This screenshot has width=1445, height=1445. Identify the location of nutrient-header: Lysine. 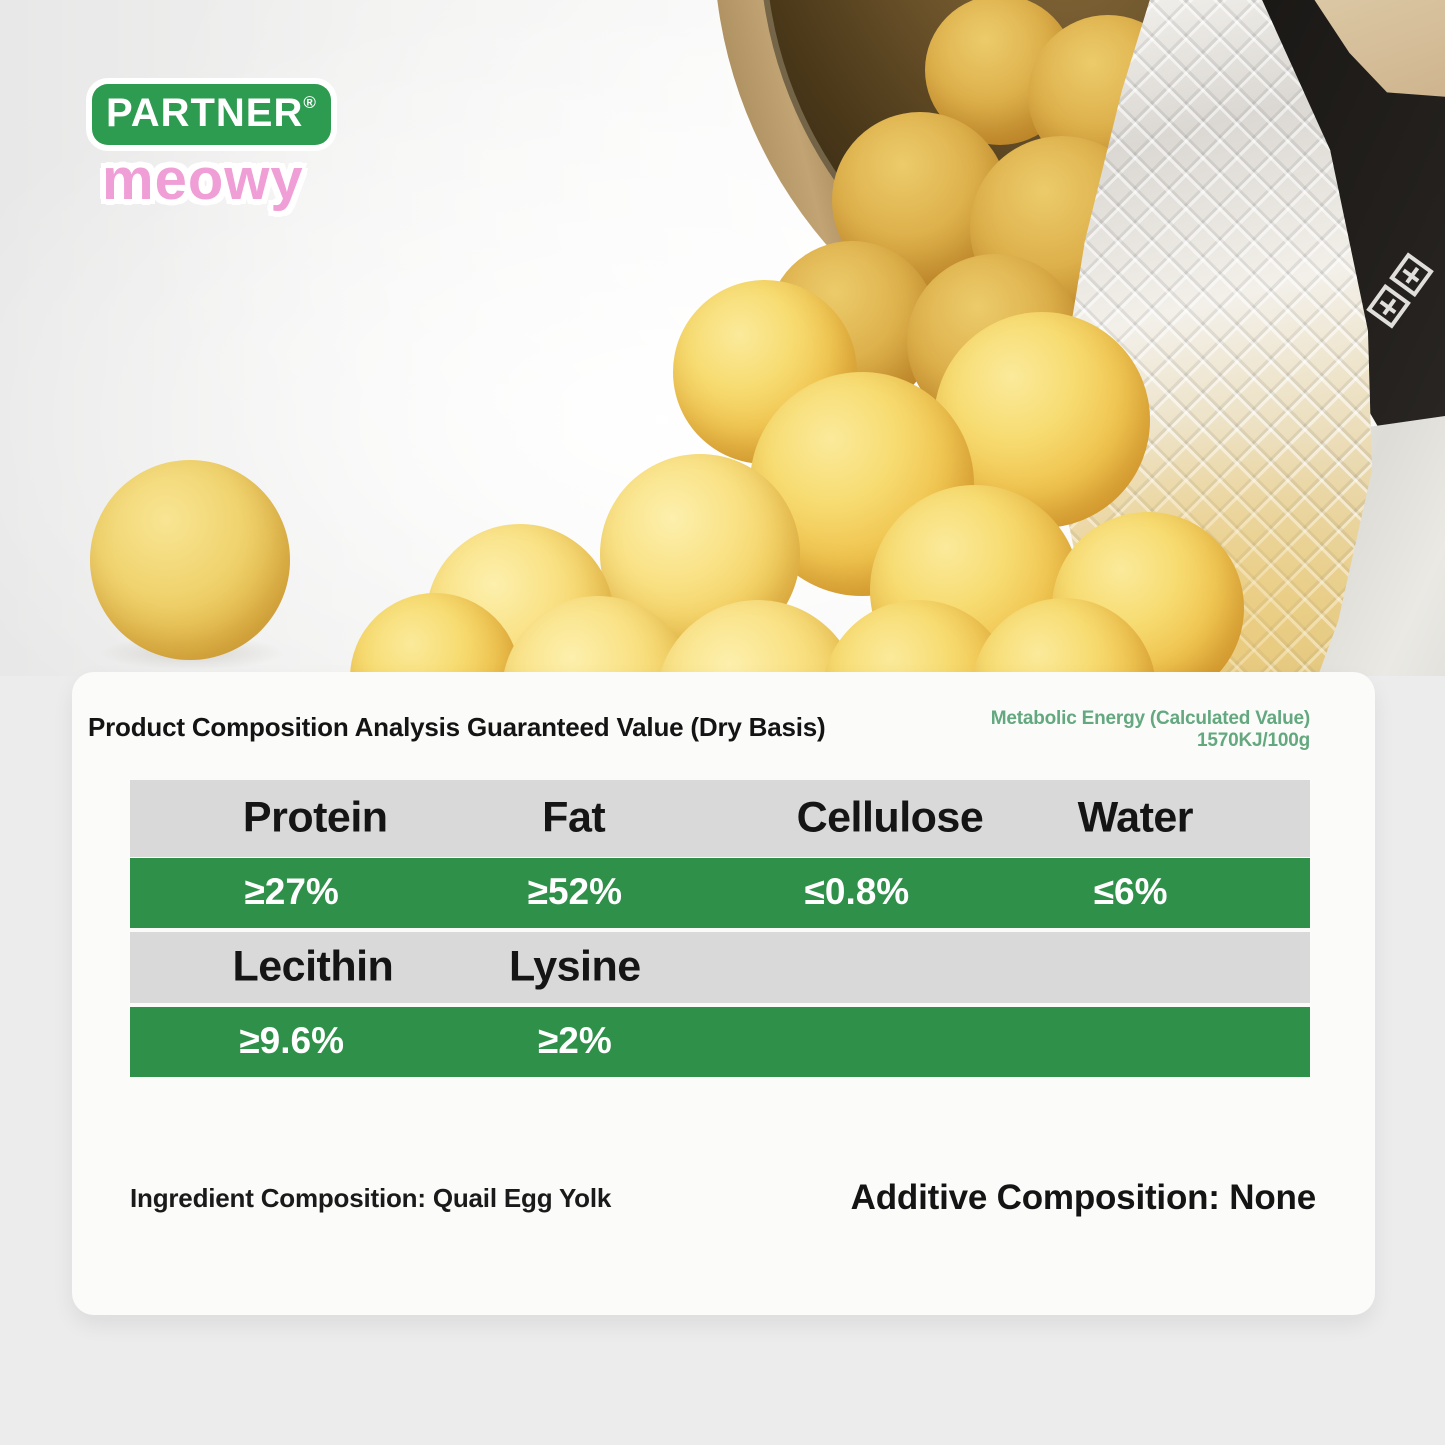
(575, 966).